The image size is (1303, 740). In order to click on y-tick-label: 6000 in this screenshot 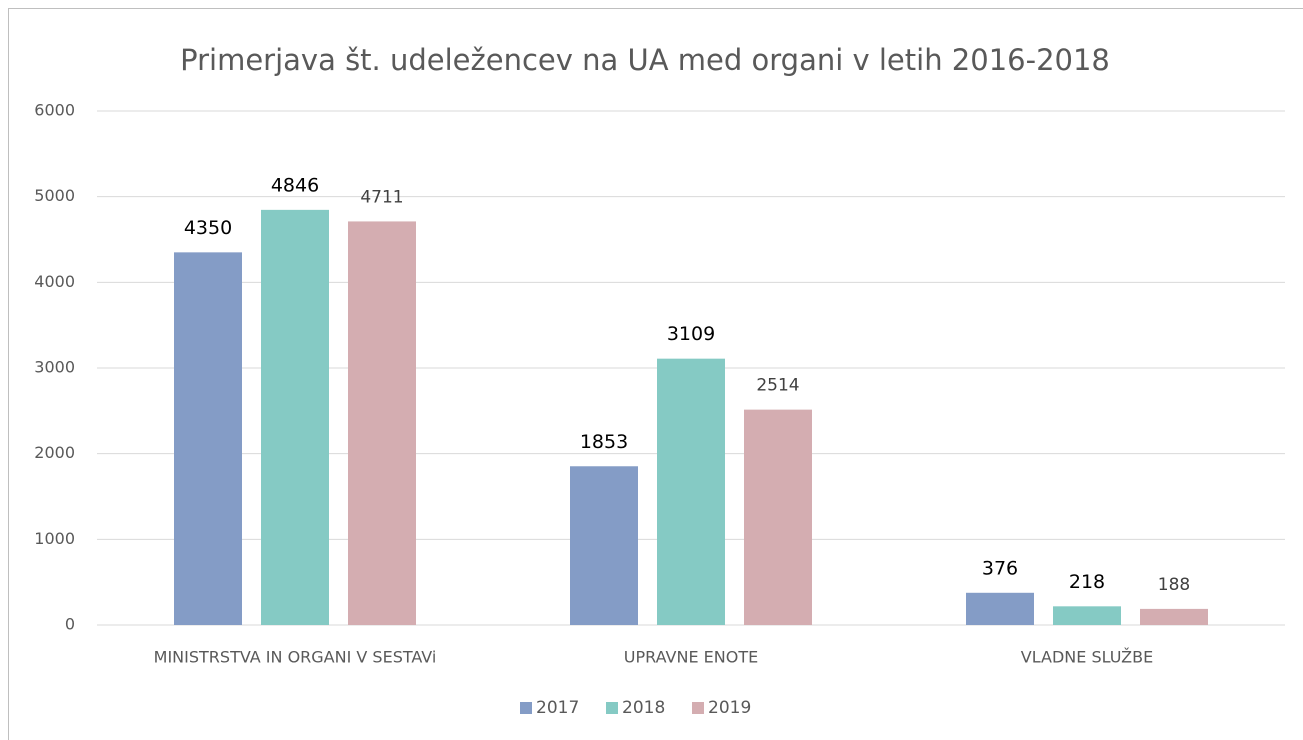, I will do `click(54, 110)`.